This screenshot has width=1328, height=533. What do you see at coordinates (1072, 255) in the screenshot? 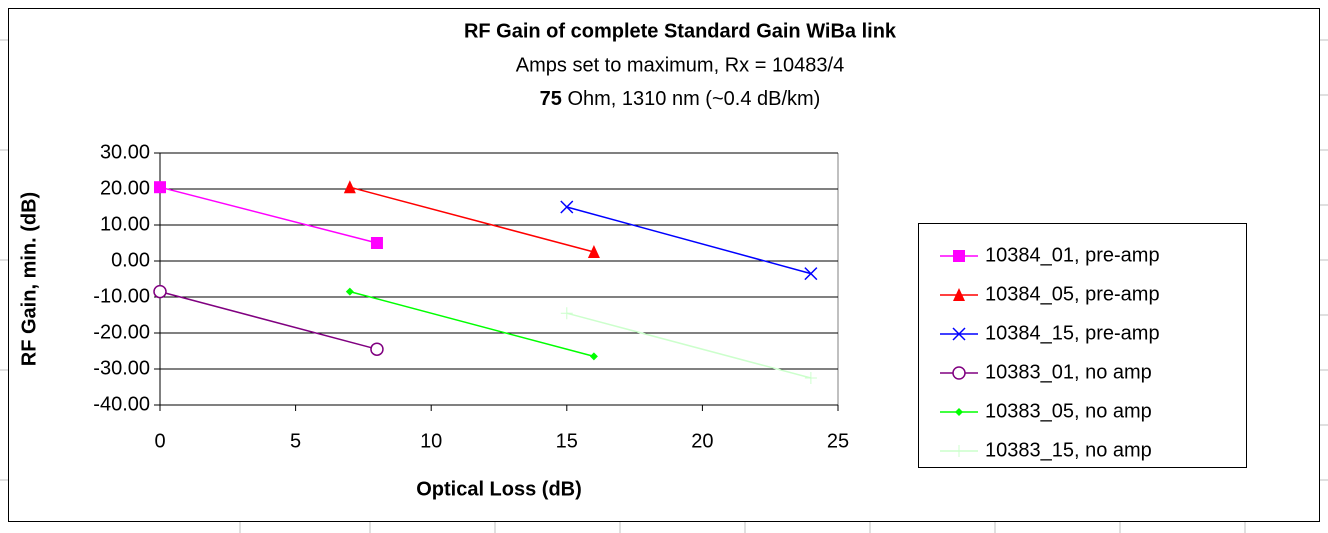
I see `legend-label: 10384_01, pre-amp` at bounding box center [1072, 255].